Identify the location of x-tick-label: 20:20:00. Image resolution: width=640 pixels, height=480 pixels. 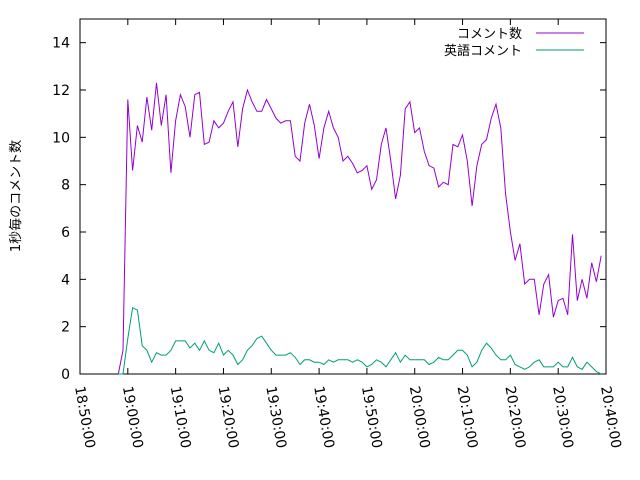
(514, 417).